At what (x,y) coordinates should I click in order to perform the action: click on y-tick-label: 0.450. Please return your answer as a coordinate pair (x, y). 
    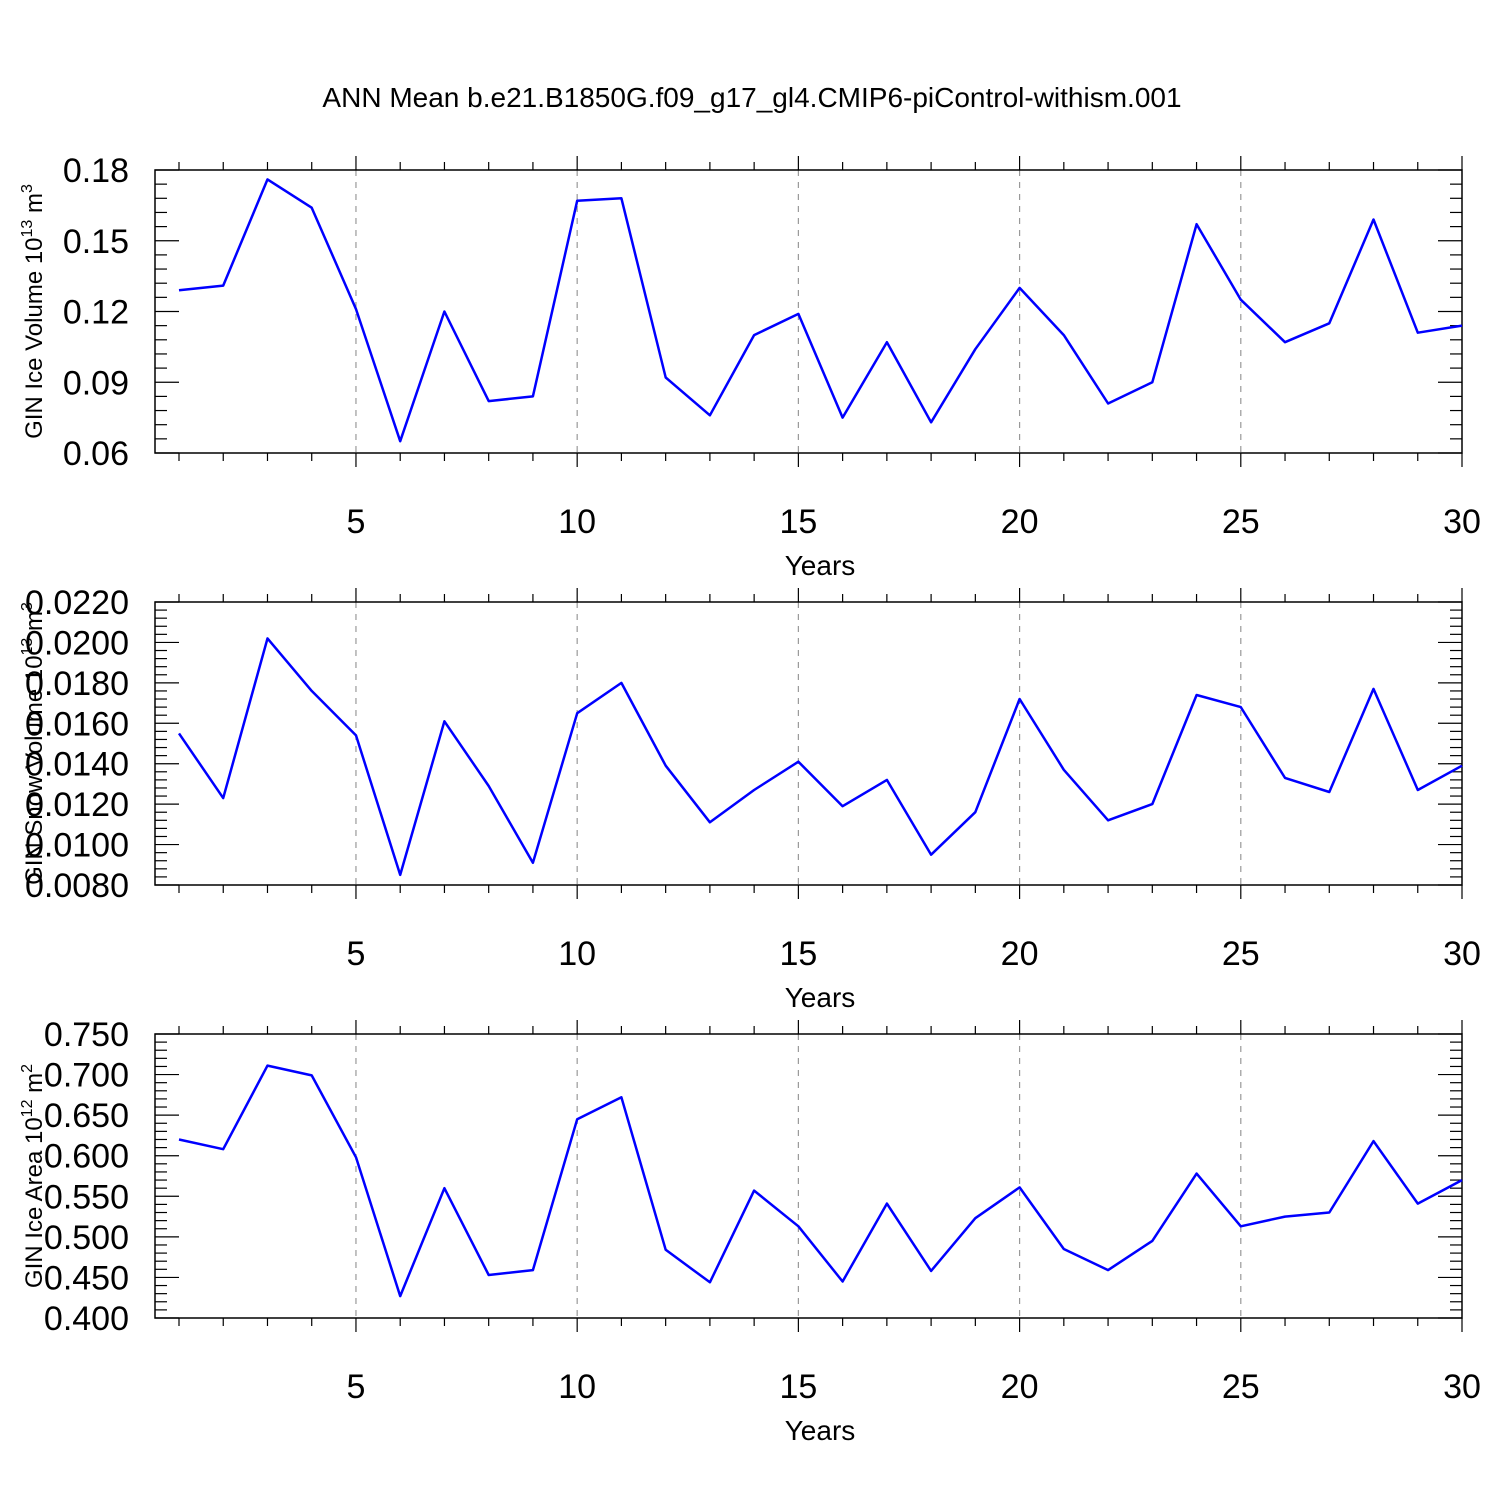
    Looking at the image, I should click on (86, 1278).